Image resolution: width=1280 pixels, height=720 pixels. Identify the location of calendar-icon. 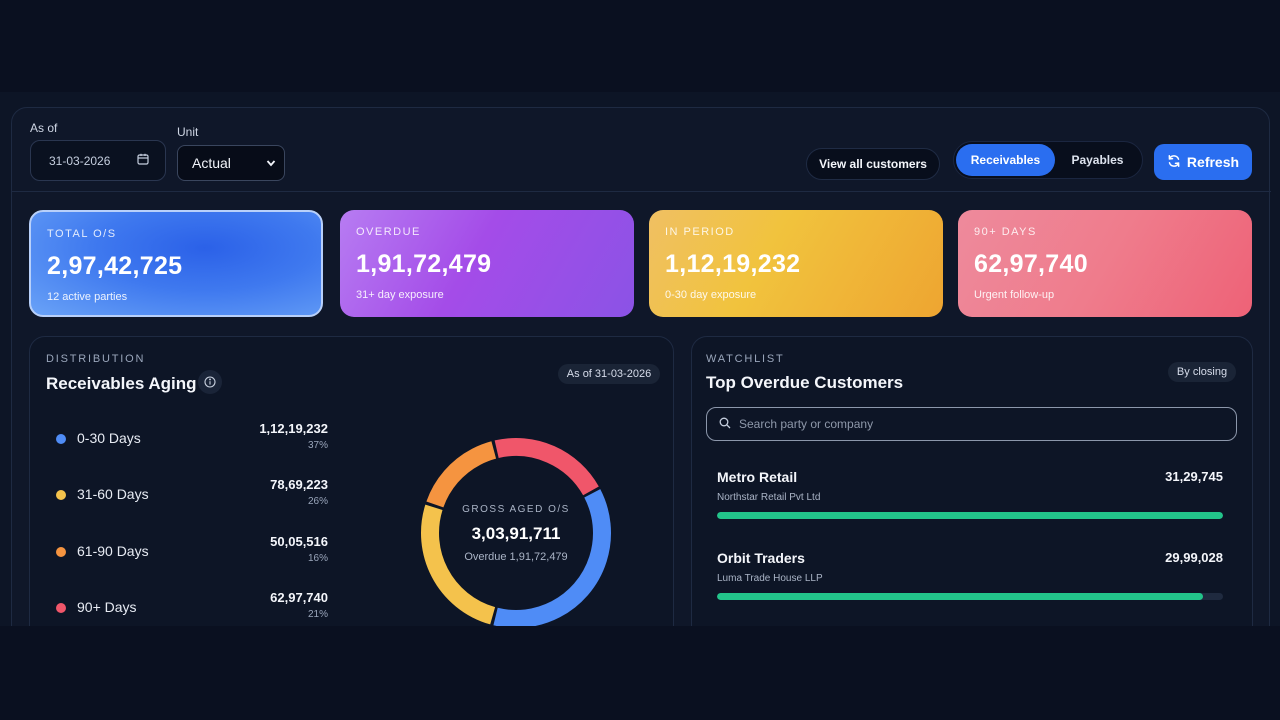
(143, 160).